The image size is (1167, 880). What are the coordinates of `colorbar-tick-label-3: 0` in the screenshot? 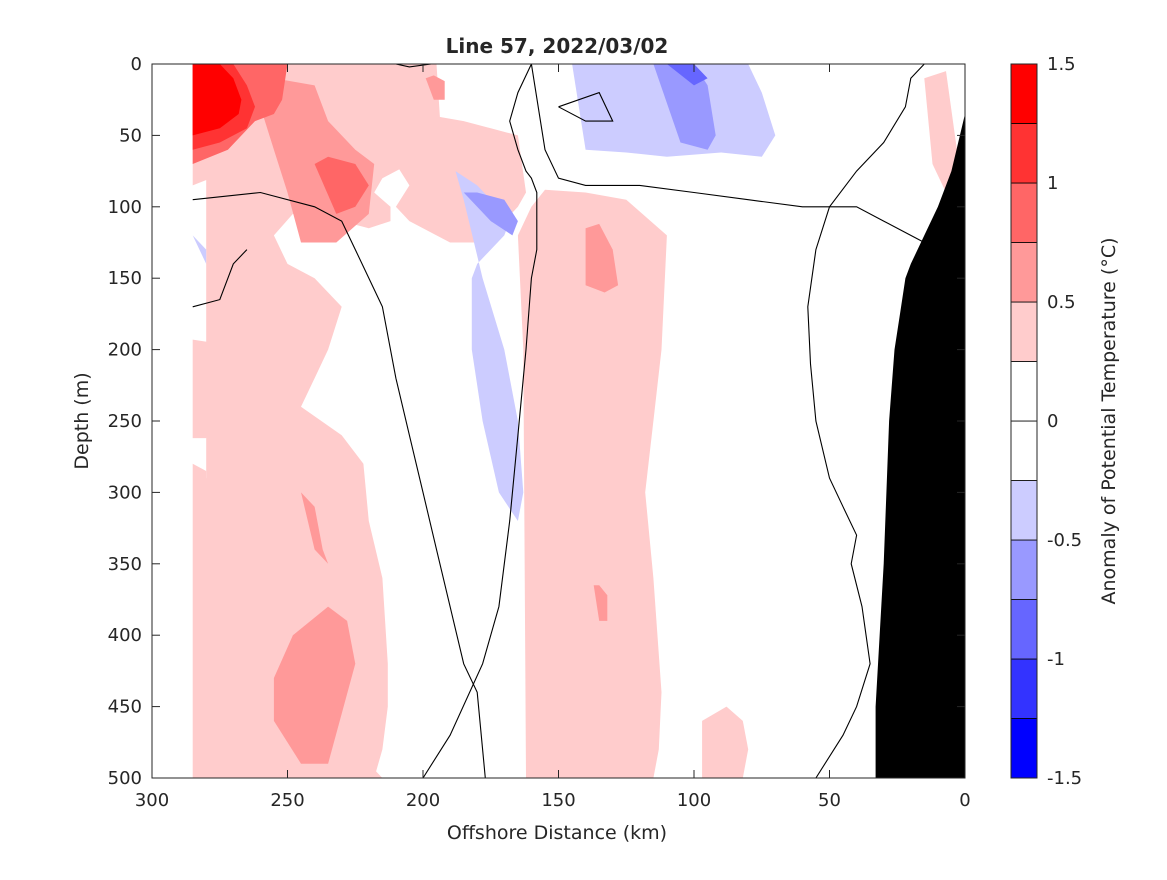 It's located at (1052, 421).